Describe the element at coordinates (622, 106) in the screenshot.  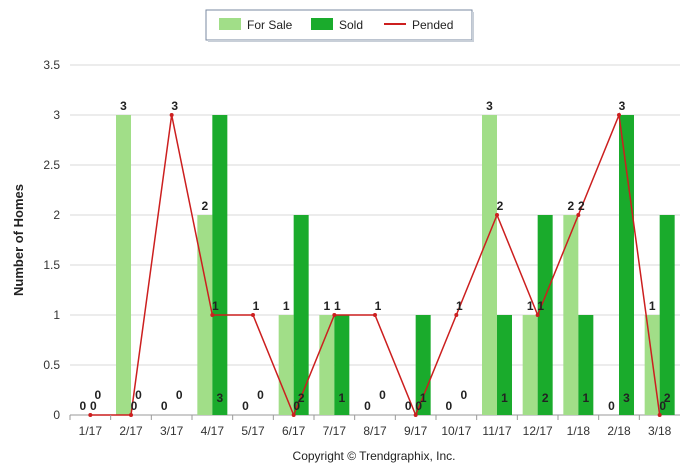
I see `data-label-pended: 3` at that location.